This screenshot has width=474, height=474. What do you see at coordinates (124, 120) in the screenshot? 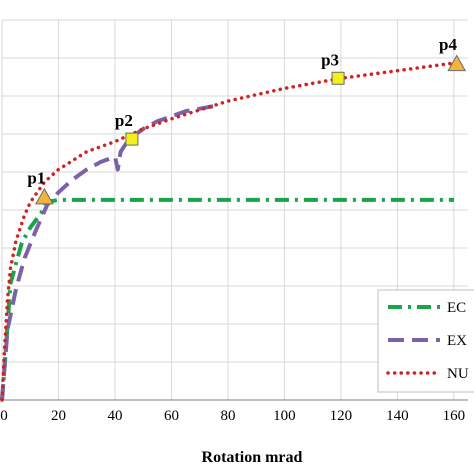
I see `point-label-p2: p2` at bounding box center [124, 120].